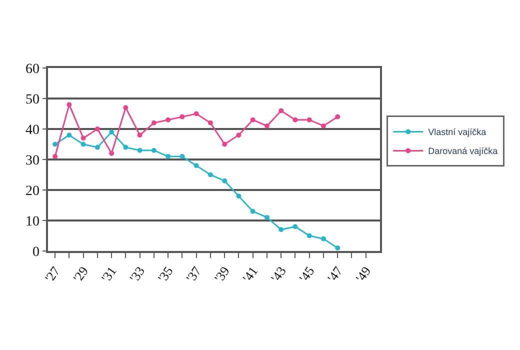 This screenshot has width=520, height=350. Describe the element at coordinates (109, 274) in the screenshot. I see `x-tick-label: '31` at that location.